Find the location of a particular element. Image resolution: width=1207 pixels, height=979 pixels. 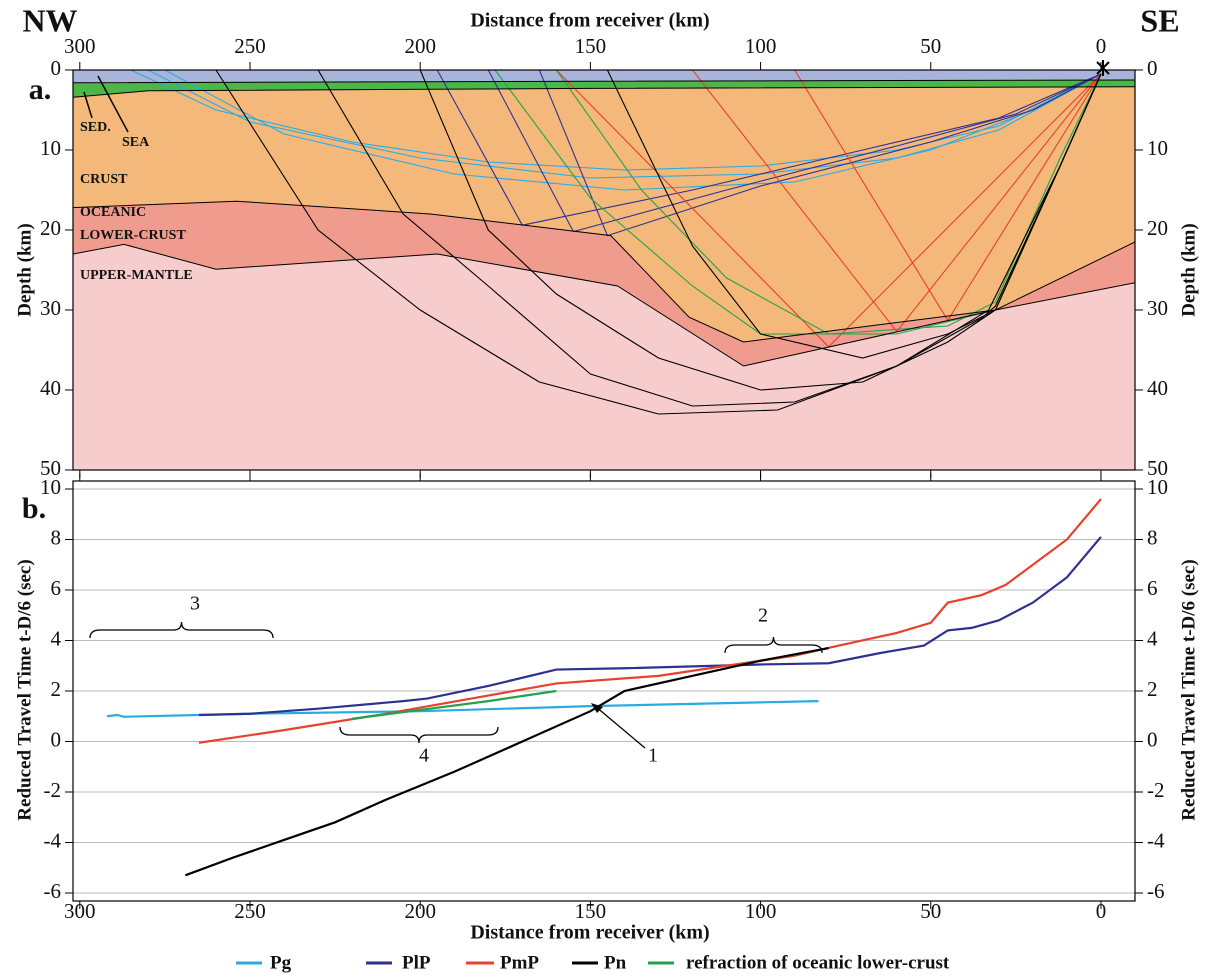

layer-label: LOWER-CRUST is located at coordinates (133, 235).